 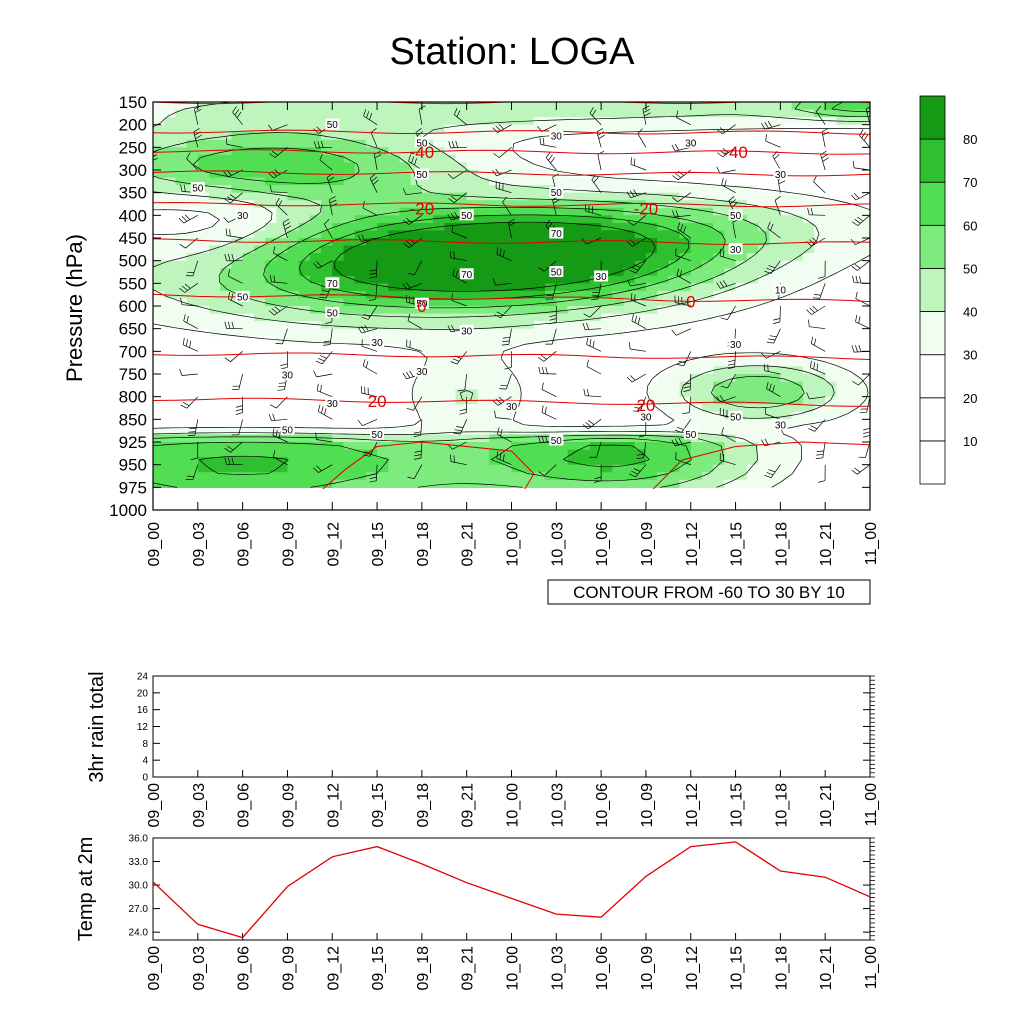 What do you see at coordinates (377, 434) in the screenshot?
I see `rh-label-bg` at bounding box center [377, 434].